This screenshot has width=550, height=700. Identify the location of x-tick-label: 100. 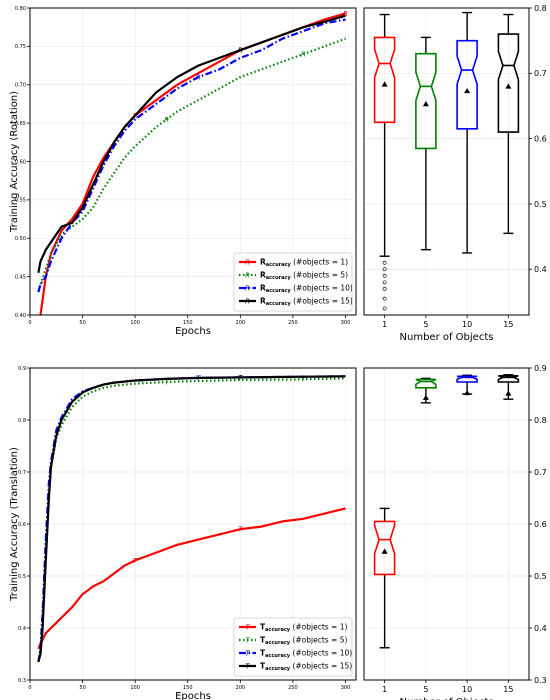
(135, 323).